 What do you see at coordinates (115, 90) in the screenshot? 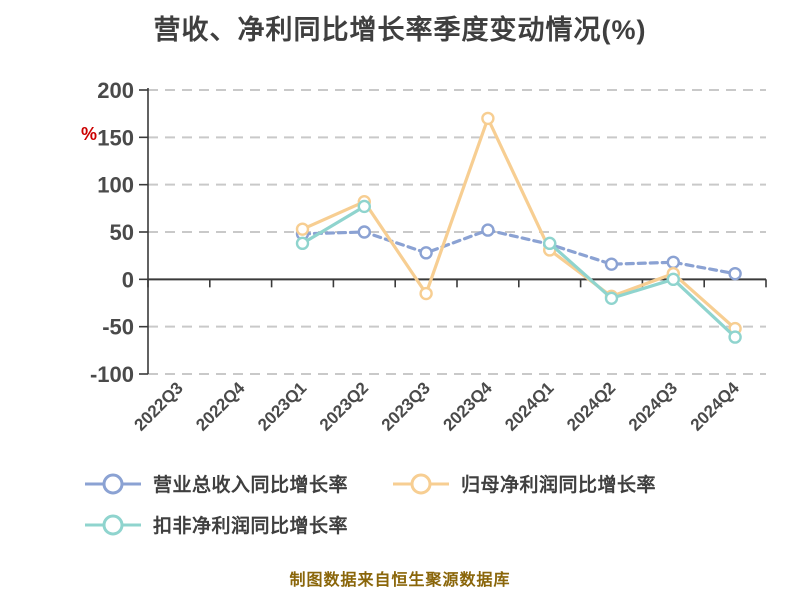
I see `svg-text: 200` at bounding box center [115, 90].